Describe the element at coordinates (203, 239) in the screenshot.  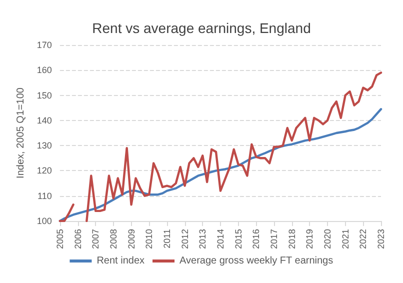
I see `x-tick-label: 2013` at that location.